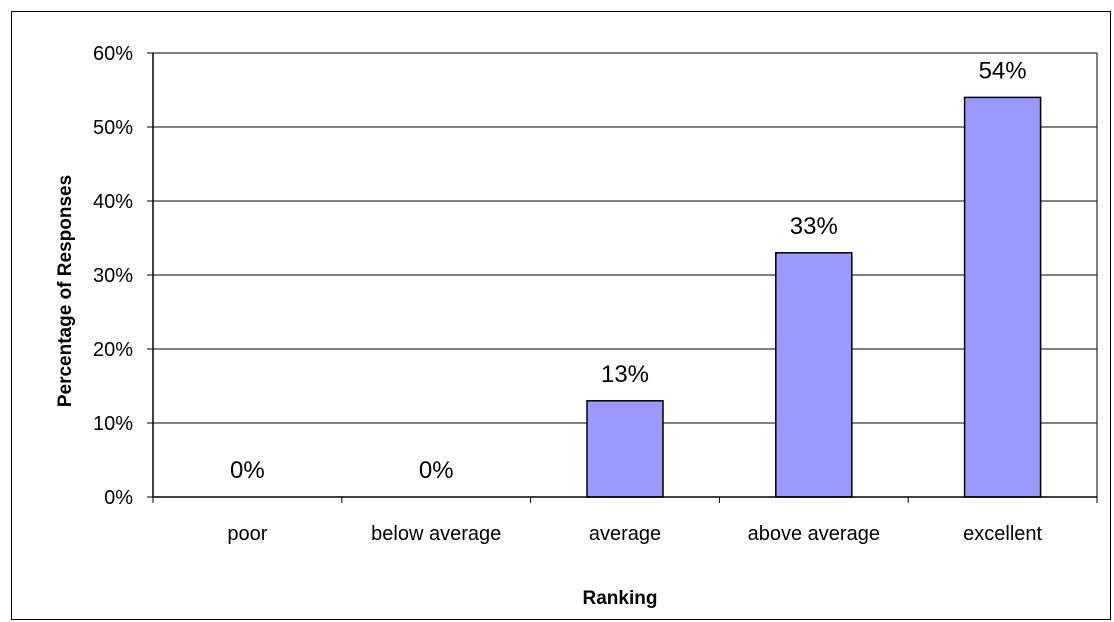 The width and height of the screenshot is (1114, 622). What do you see at coordinates (113, 202) in the screenshot?
I see `y-tick-label: 40%` at bounding box center [113, 202].